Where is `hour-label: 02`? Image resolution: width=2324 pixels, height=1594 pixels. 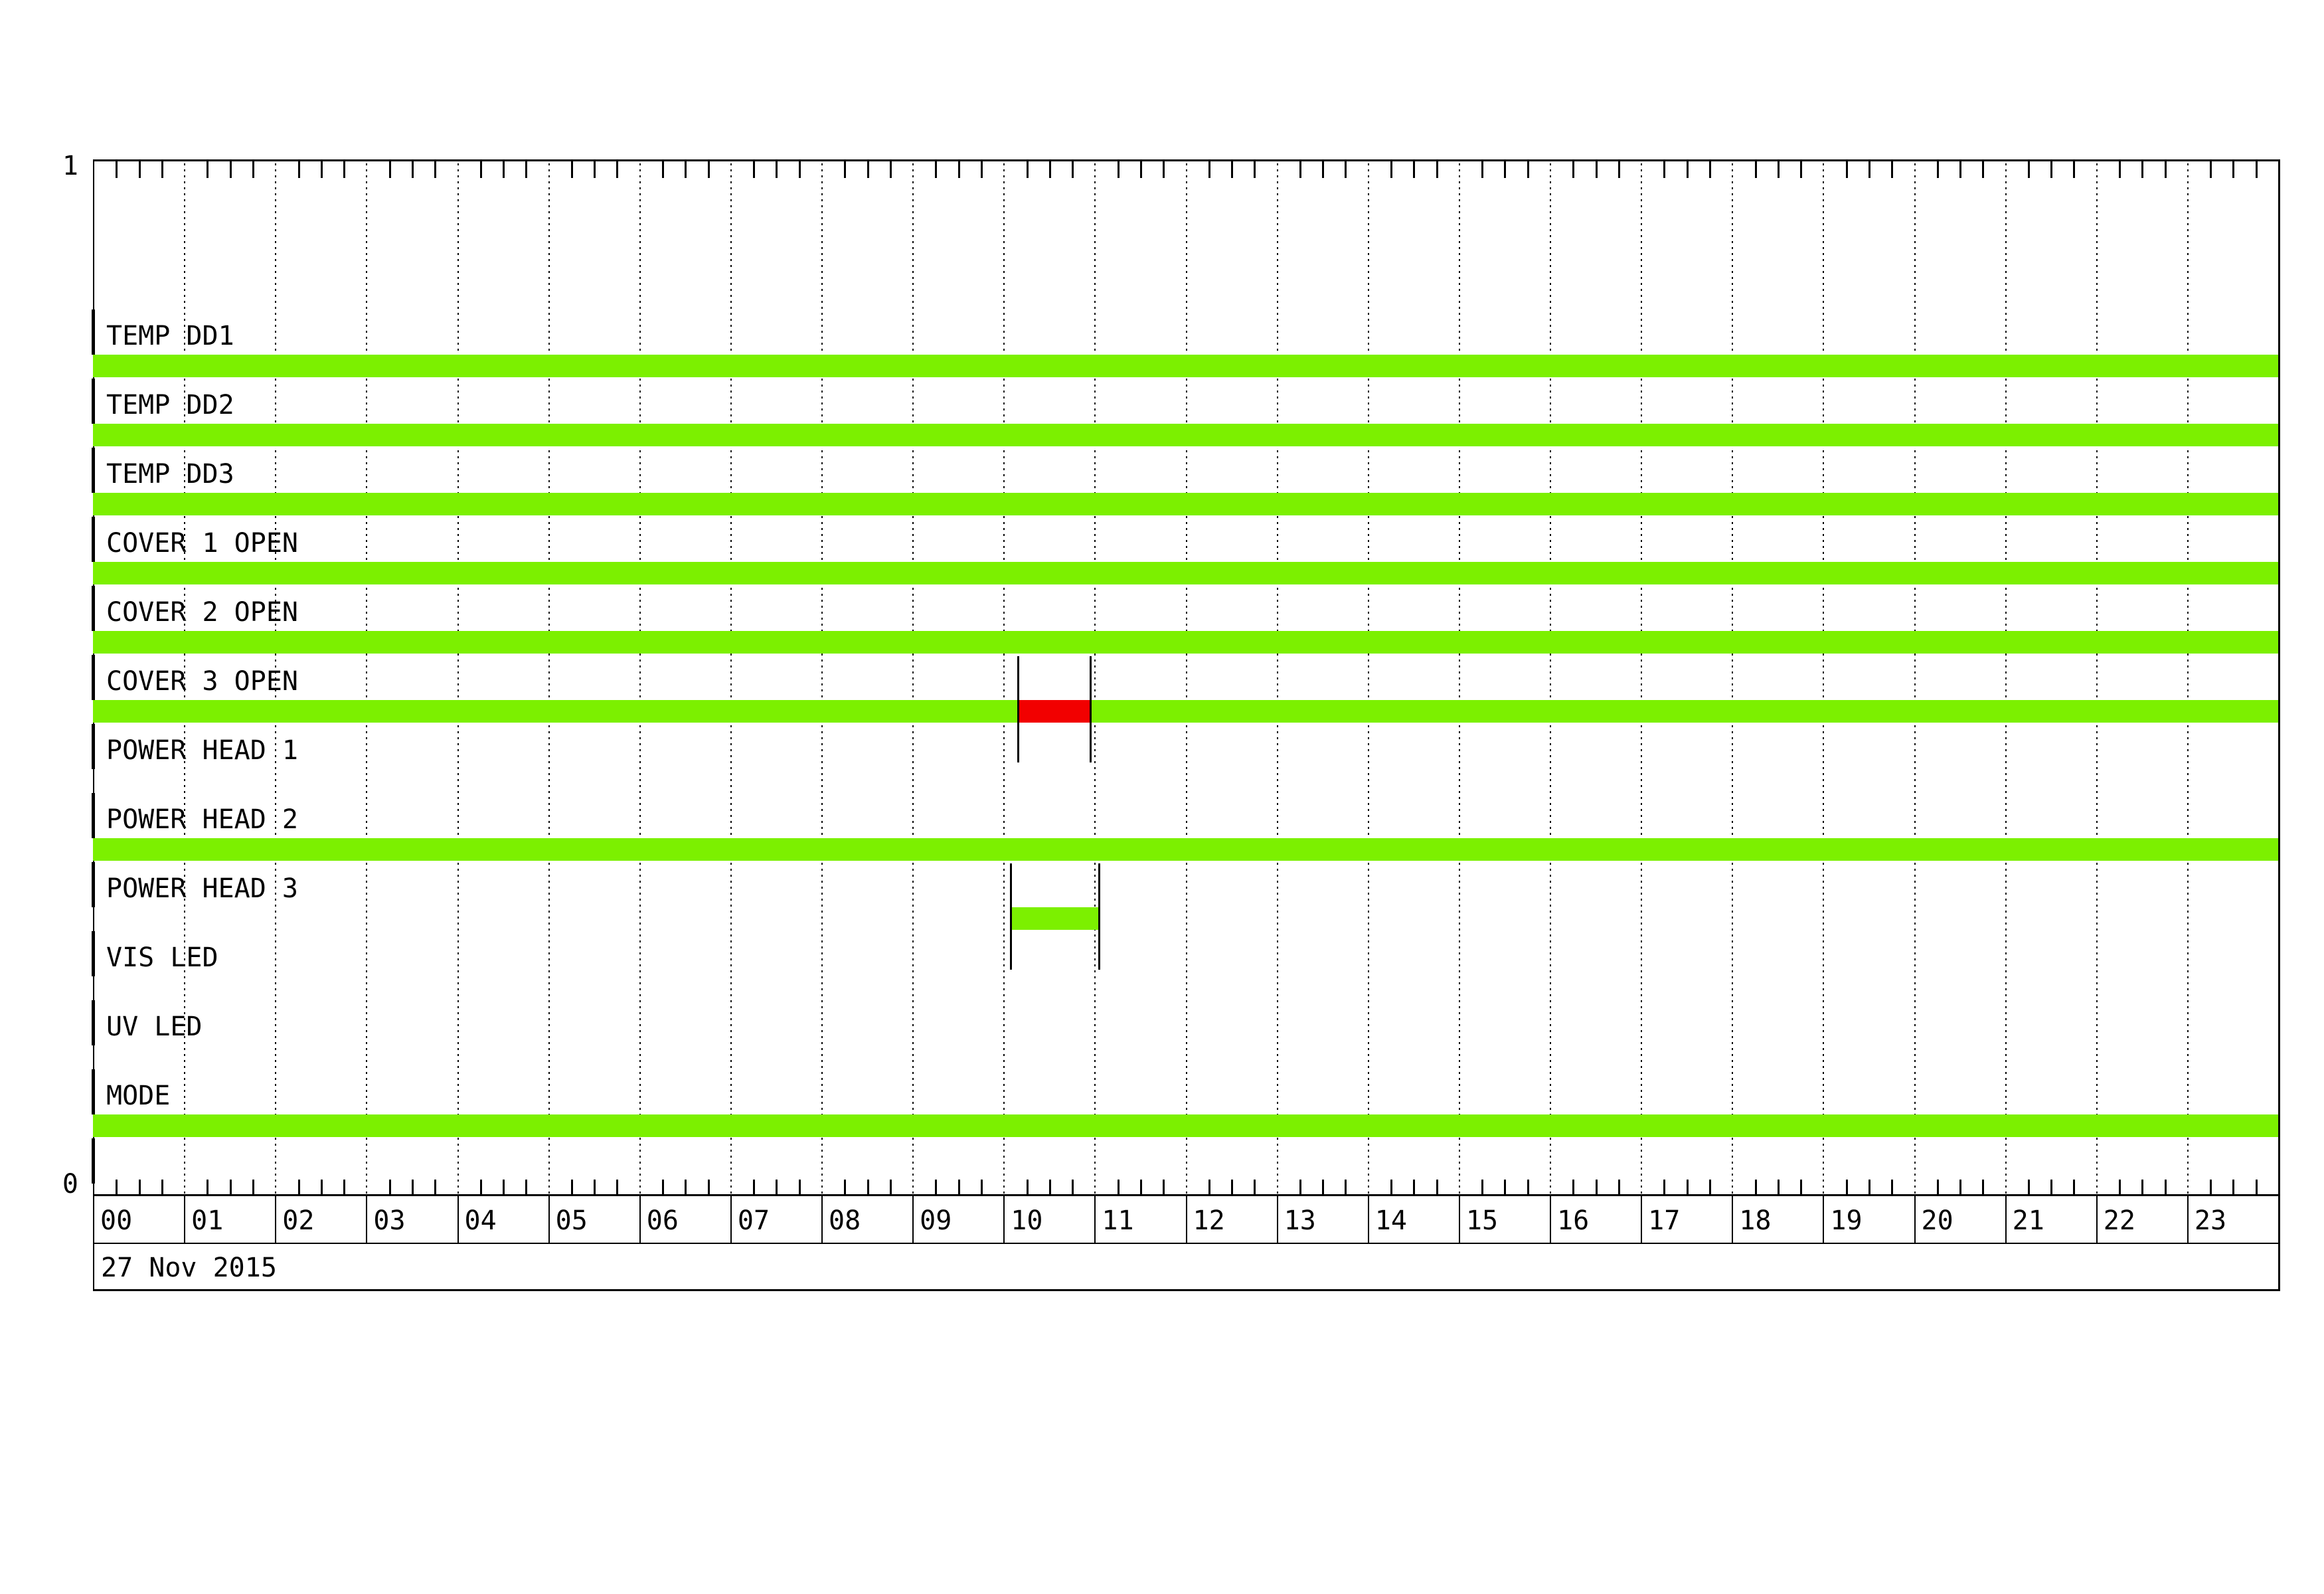
hour-label: 02 is located at coordinates (299, 1220).